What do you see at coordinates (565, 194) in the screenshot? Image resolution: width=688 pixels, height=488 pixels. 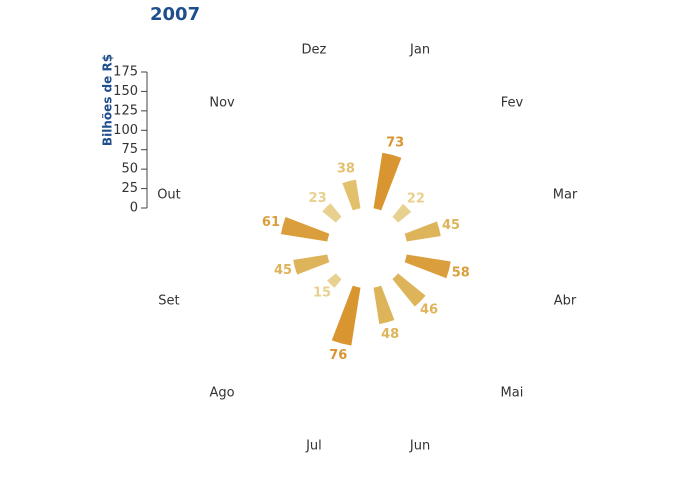 I see `category-label: Mar` at bounding box center [565, 194].